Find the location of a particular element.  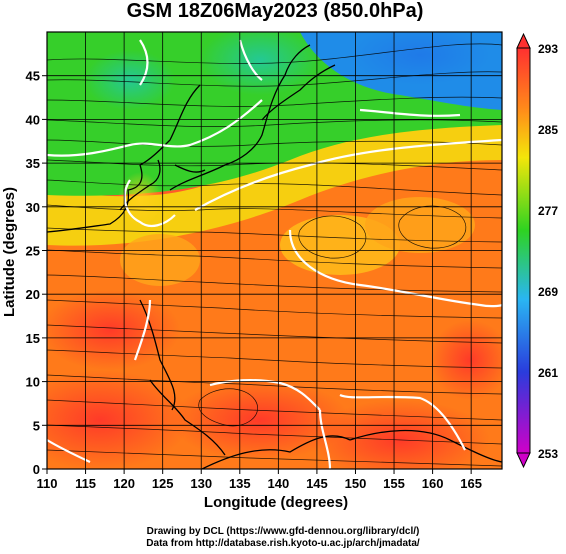

colorbar-top-arrow is located at coordinates (523, 40).